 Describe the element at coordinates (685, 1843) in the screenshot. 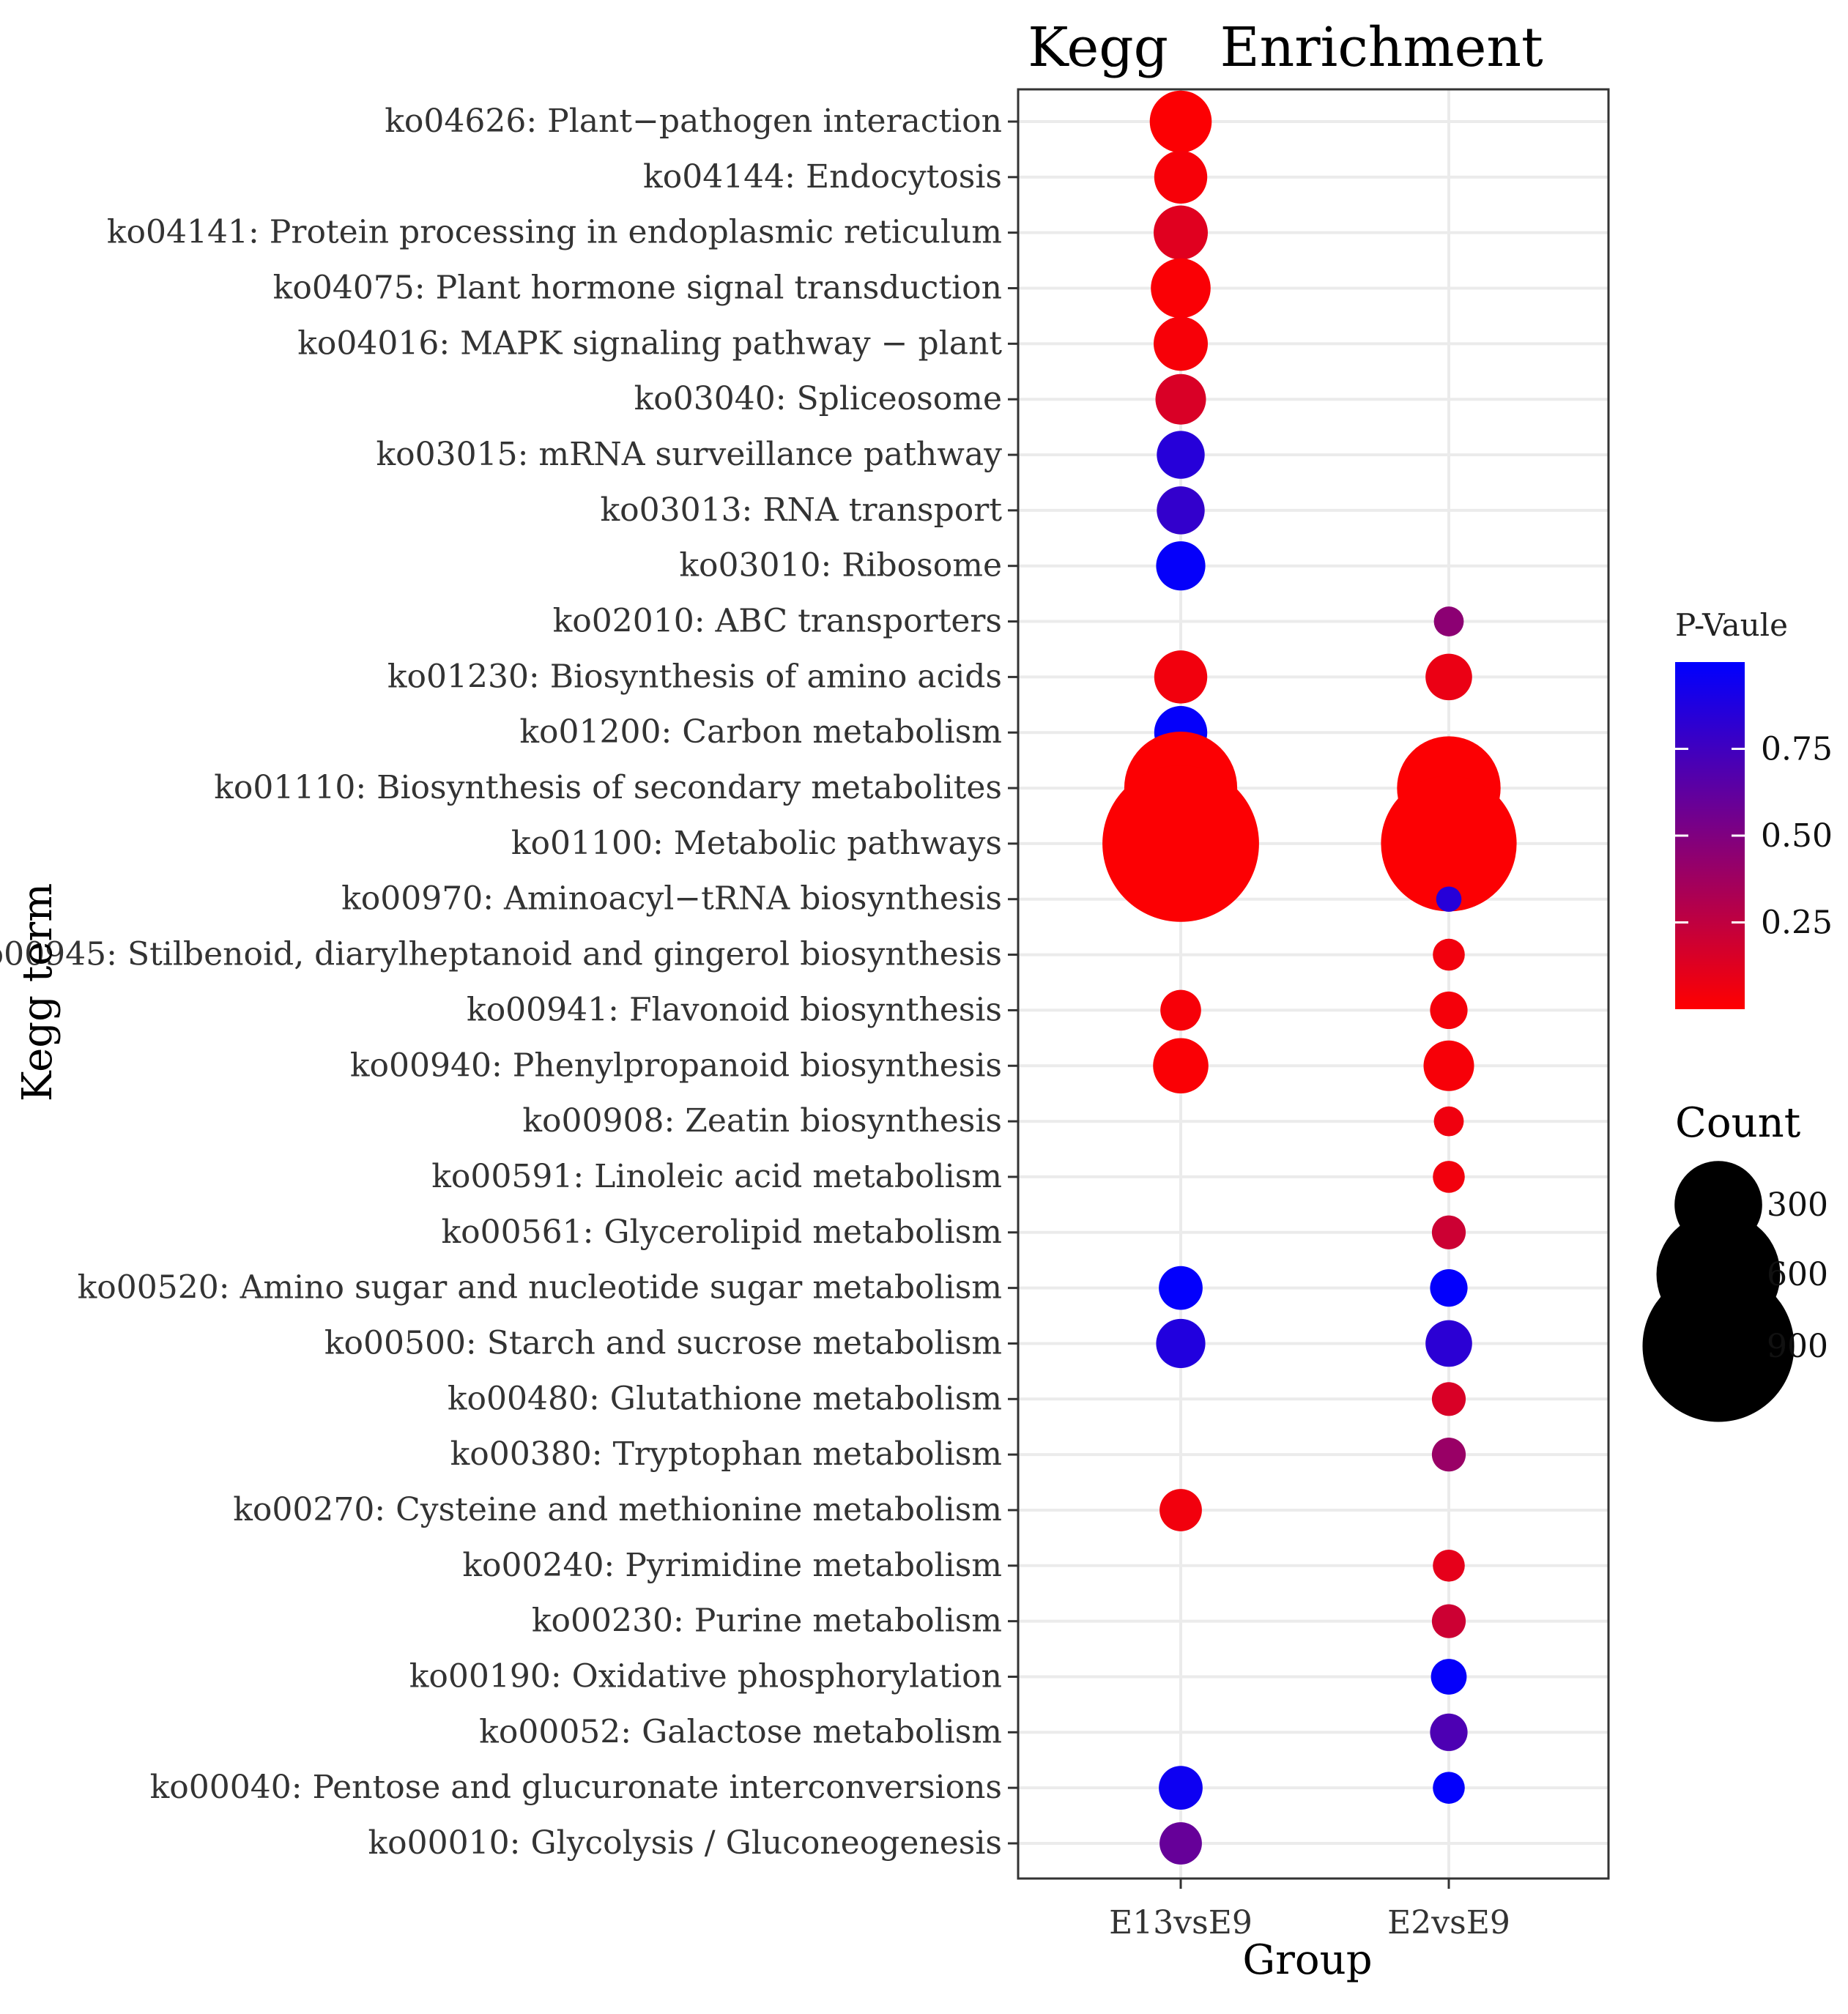

I see `y-tick-label: ko00010: Glycolysis / Gluconeogenesis` at that location.